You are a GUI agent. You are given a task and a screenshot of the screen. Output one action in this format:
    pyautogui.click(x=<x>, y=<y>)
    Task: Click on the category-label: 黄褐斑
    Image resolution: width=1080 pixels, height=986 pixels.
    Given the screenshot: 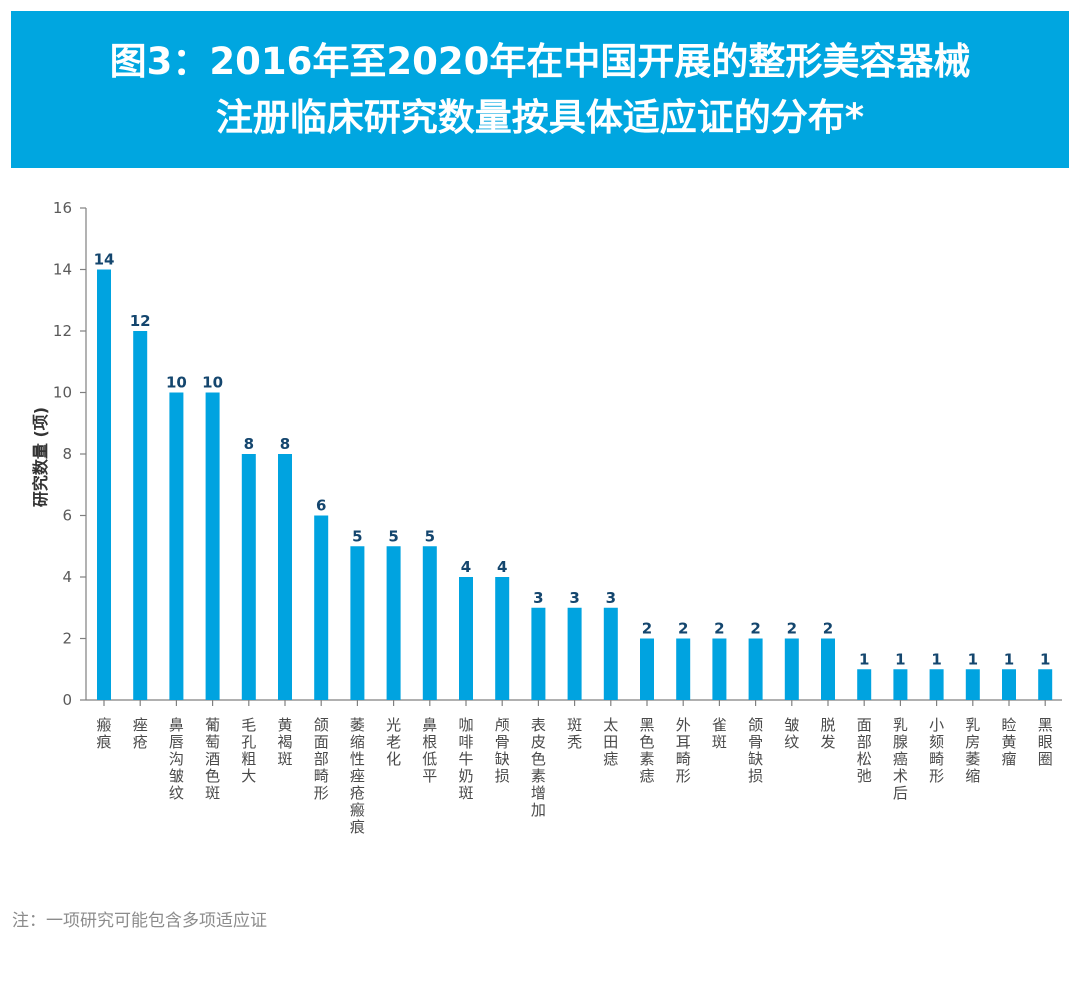 What is the action you would take?
    pyautogui.click(x=284, y=742)
    